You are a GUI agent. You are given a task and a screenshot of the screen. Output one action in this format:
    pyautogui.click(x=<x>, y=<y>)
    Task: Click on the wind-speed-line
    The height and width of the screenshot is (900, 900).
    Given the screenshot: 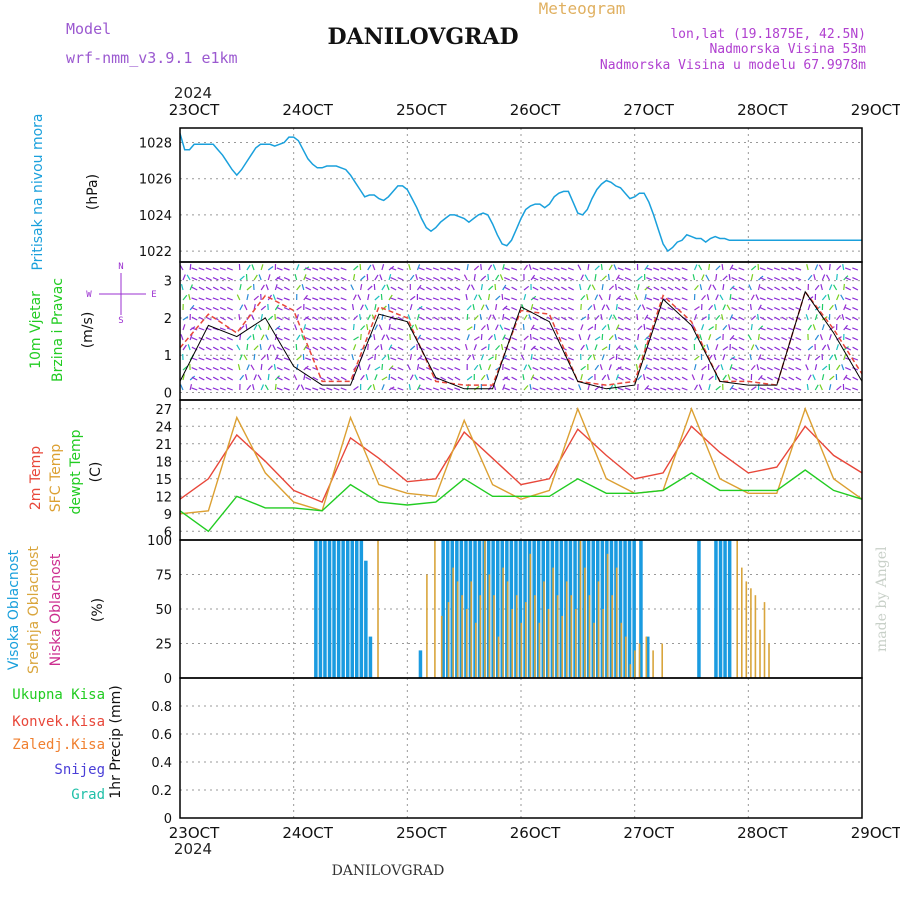 What is the action you would take?
    pyautogui.click(x=521, y=340)
    